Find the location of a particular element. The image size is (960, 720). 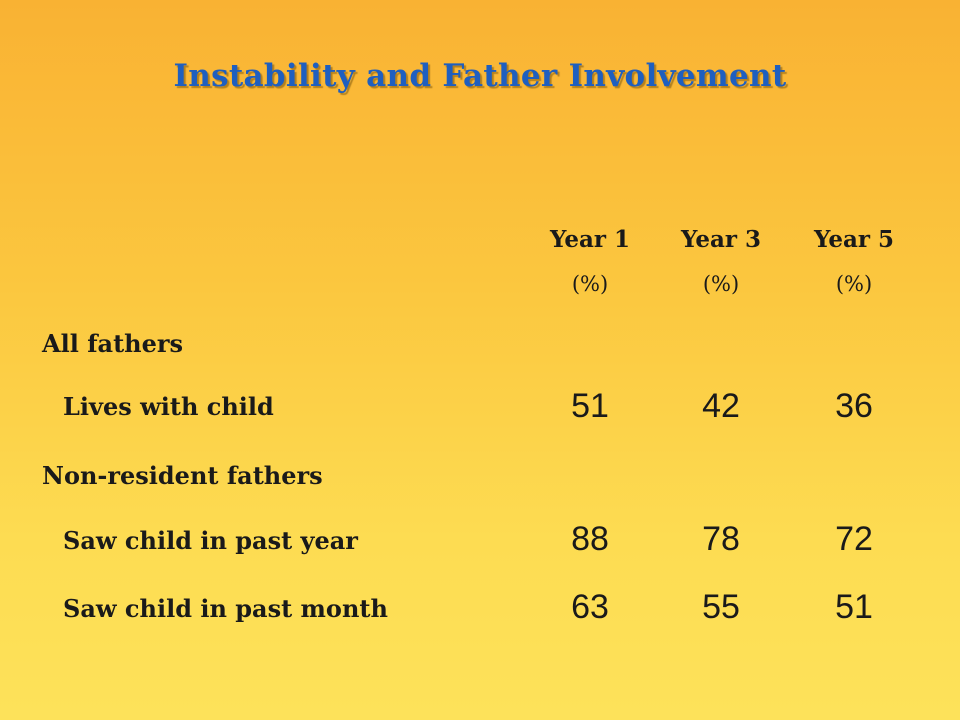

section-label-all-fathers: All fathers is located at coordinates (113, 343).